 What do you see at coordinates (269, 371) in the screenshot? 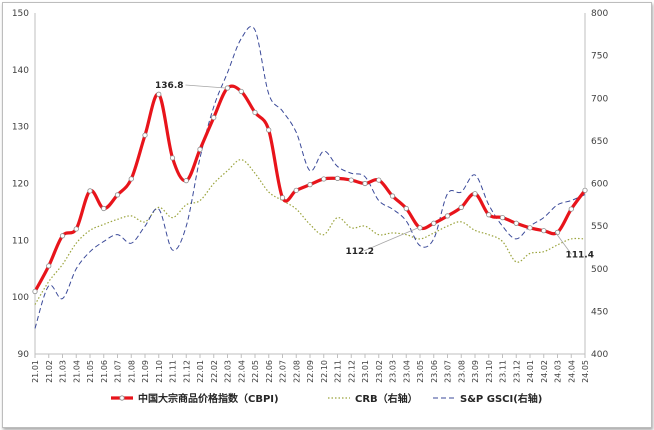
I see `x-tick-label: 22.06` at bounding box center [269, 371].